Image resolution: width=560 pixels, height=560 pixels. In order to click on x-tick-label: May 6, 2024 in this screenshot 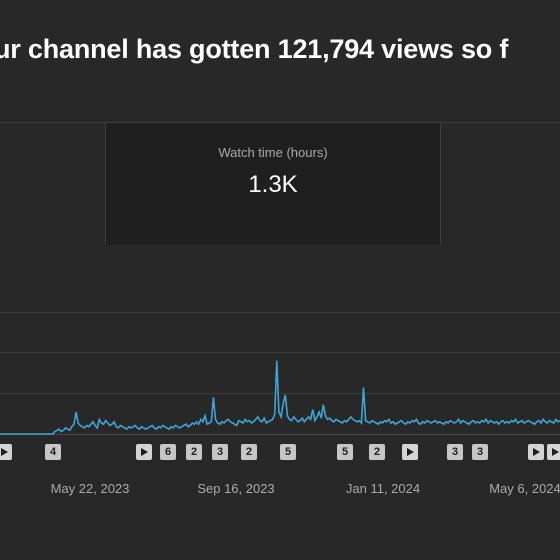, I will do `click(524, 488)`.